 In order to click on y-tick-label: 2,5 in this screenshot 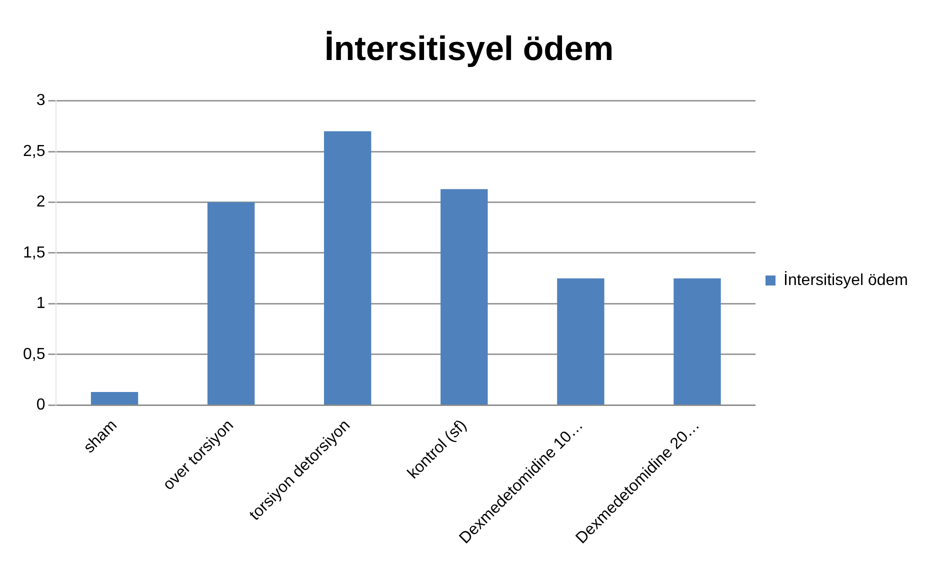, I will do `click(34, 151)`.